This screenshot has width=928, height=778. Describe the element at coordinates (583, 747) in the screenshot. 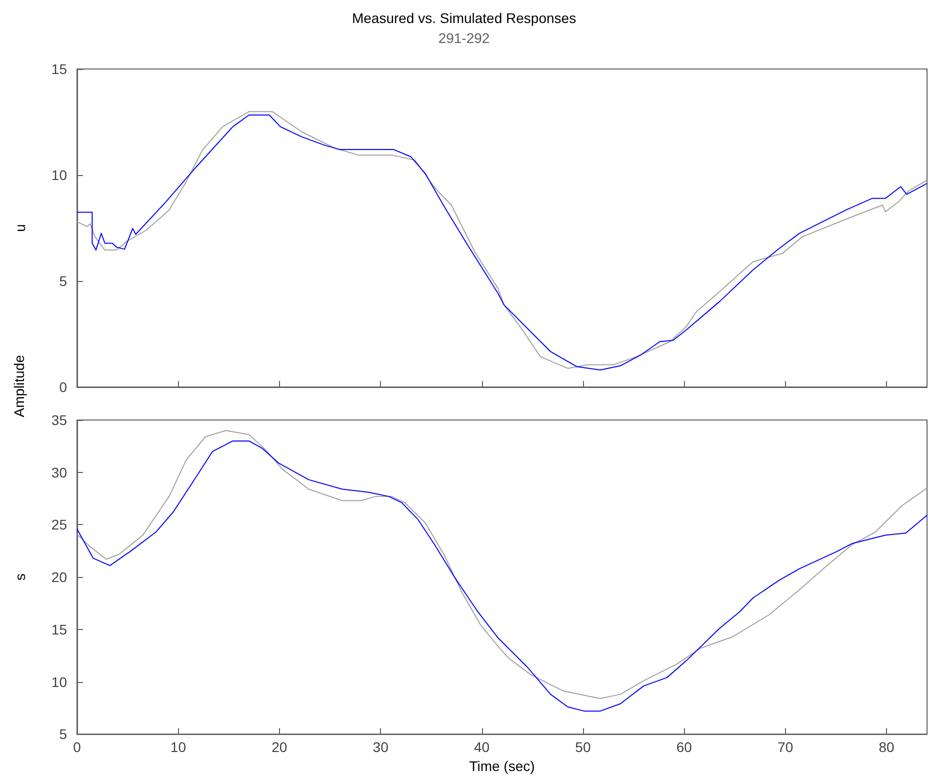

I see `x-tick-label: 50` at that location.